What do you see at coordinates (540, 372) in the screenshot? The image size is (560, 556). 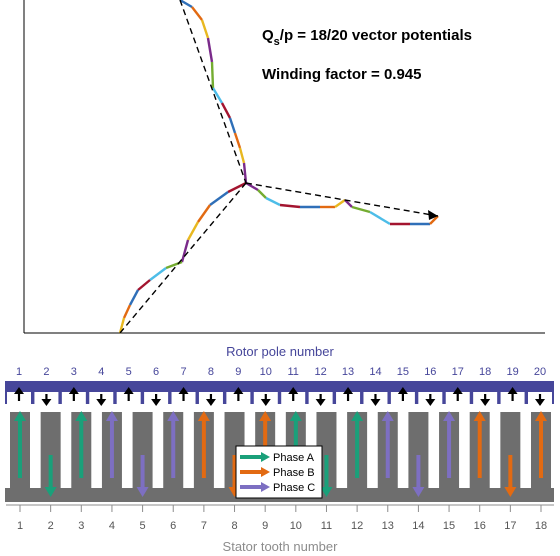 I see `rotor-pole-number: 20` at bounding box center [540, 372].